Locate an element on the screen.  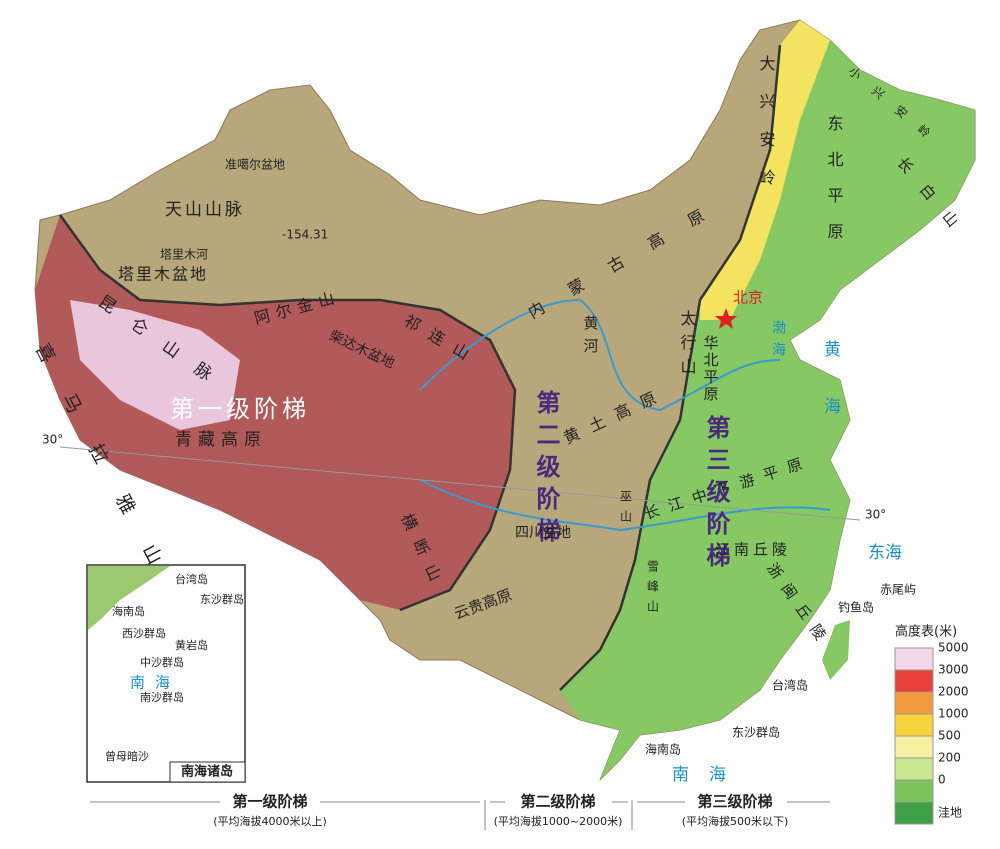
label: 塔里木盆地 is located at coordinates (163, 274).